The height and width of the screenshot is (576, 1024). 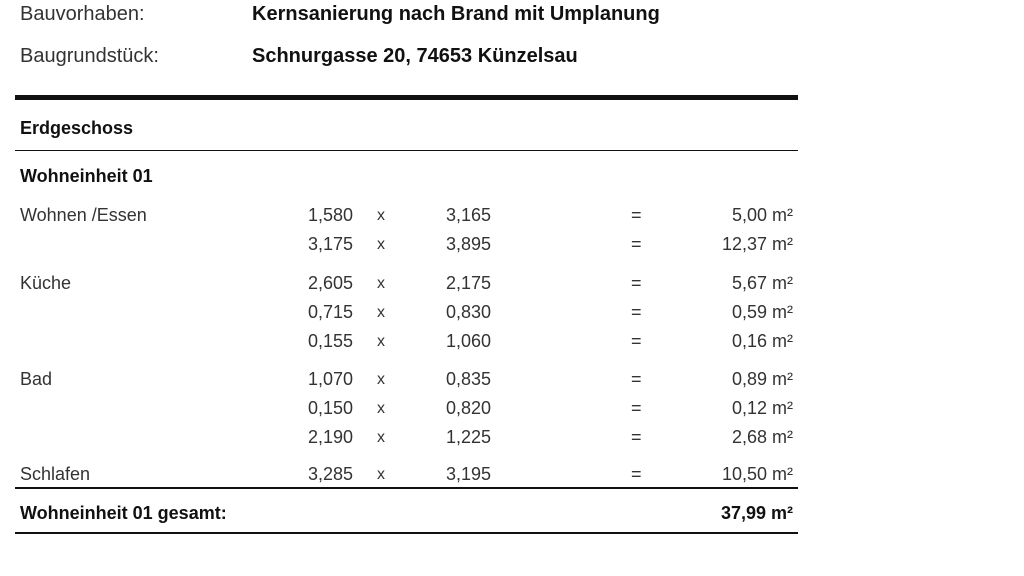 I want to click on dimension-a: 2,190, so click(x=330, y=437).